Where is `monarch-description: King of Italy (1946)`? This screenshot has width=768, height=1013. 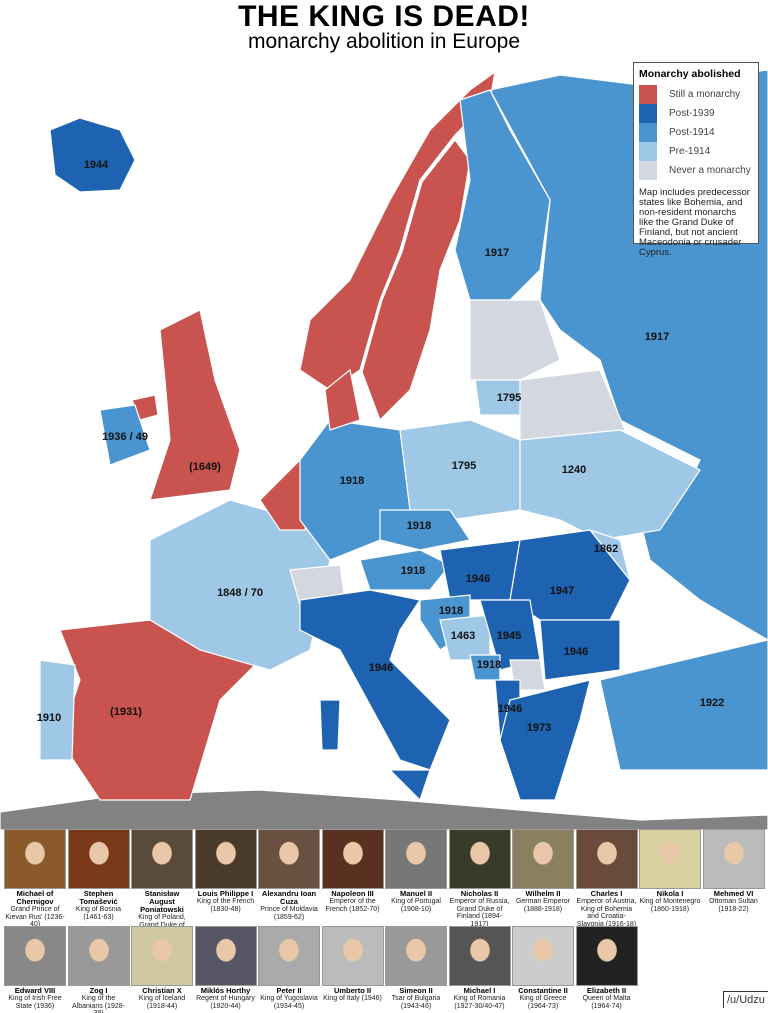 monarch-description: King of Italy (1946) is located at coordinates (352, 998).